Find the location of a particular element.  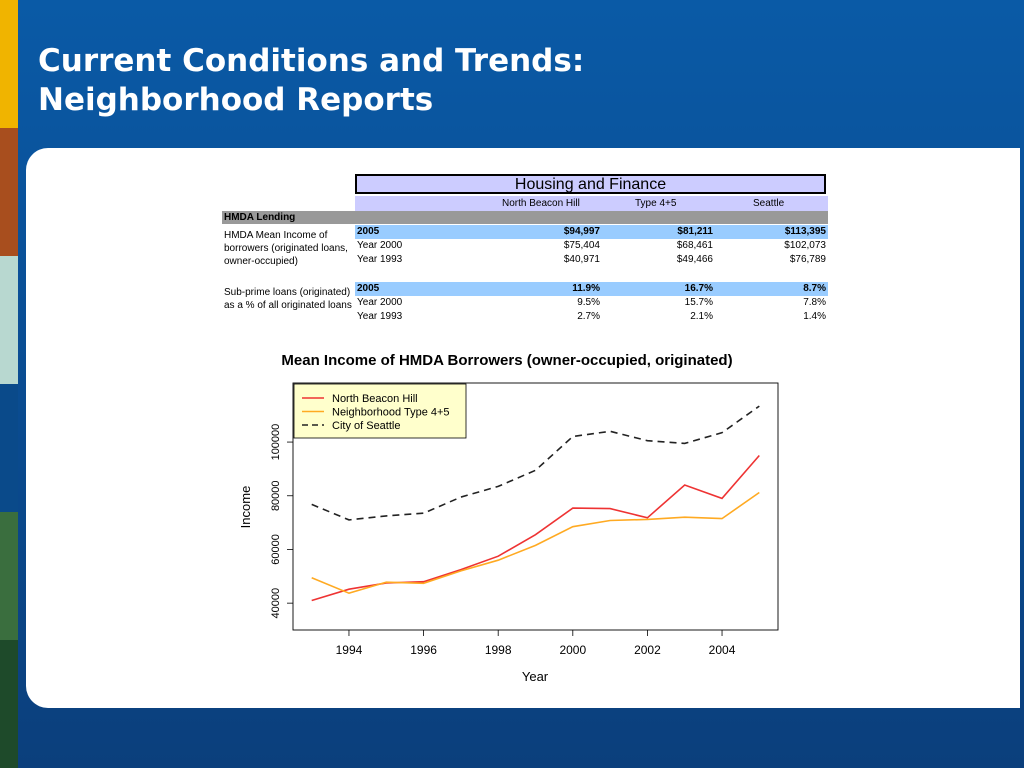

category-label: HMDA Lending is located at coordinates (260, 217).